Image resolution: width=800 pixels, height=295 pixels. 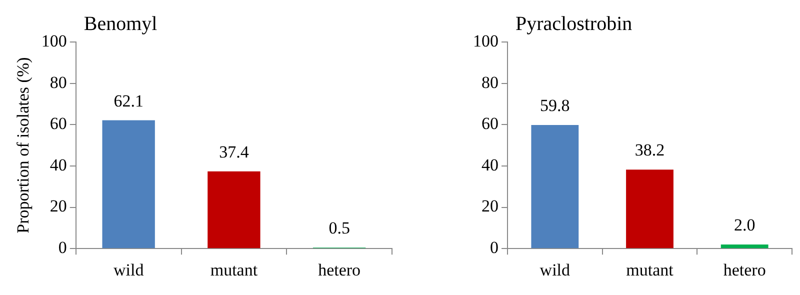 What do you see at coordinates (649, 150) in the screenshot?
I see `data-label: 38.2` at bounding box center [649, 150].